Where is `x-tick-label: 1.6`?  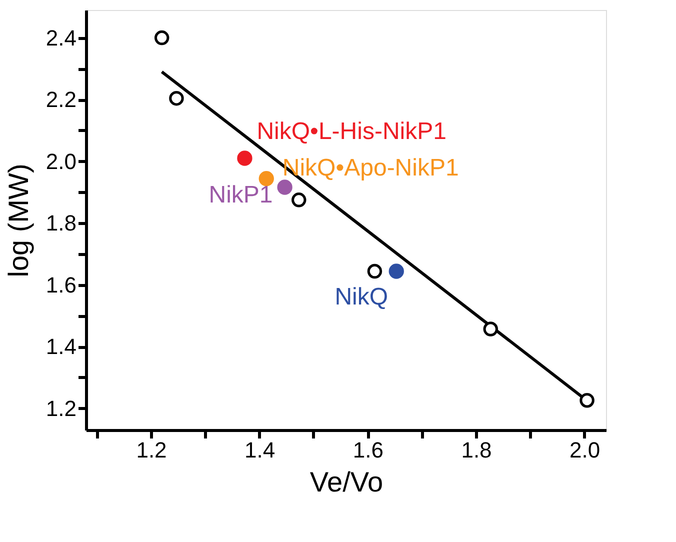
x-tick-label: 1.6 is located at coordinates (368, 450).